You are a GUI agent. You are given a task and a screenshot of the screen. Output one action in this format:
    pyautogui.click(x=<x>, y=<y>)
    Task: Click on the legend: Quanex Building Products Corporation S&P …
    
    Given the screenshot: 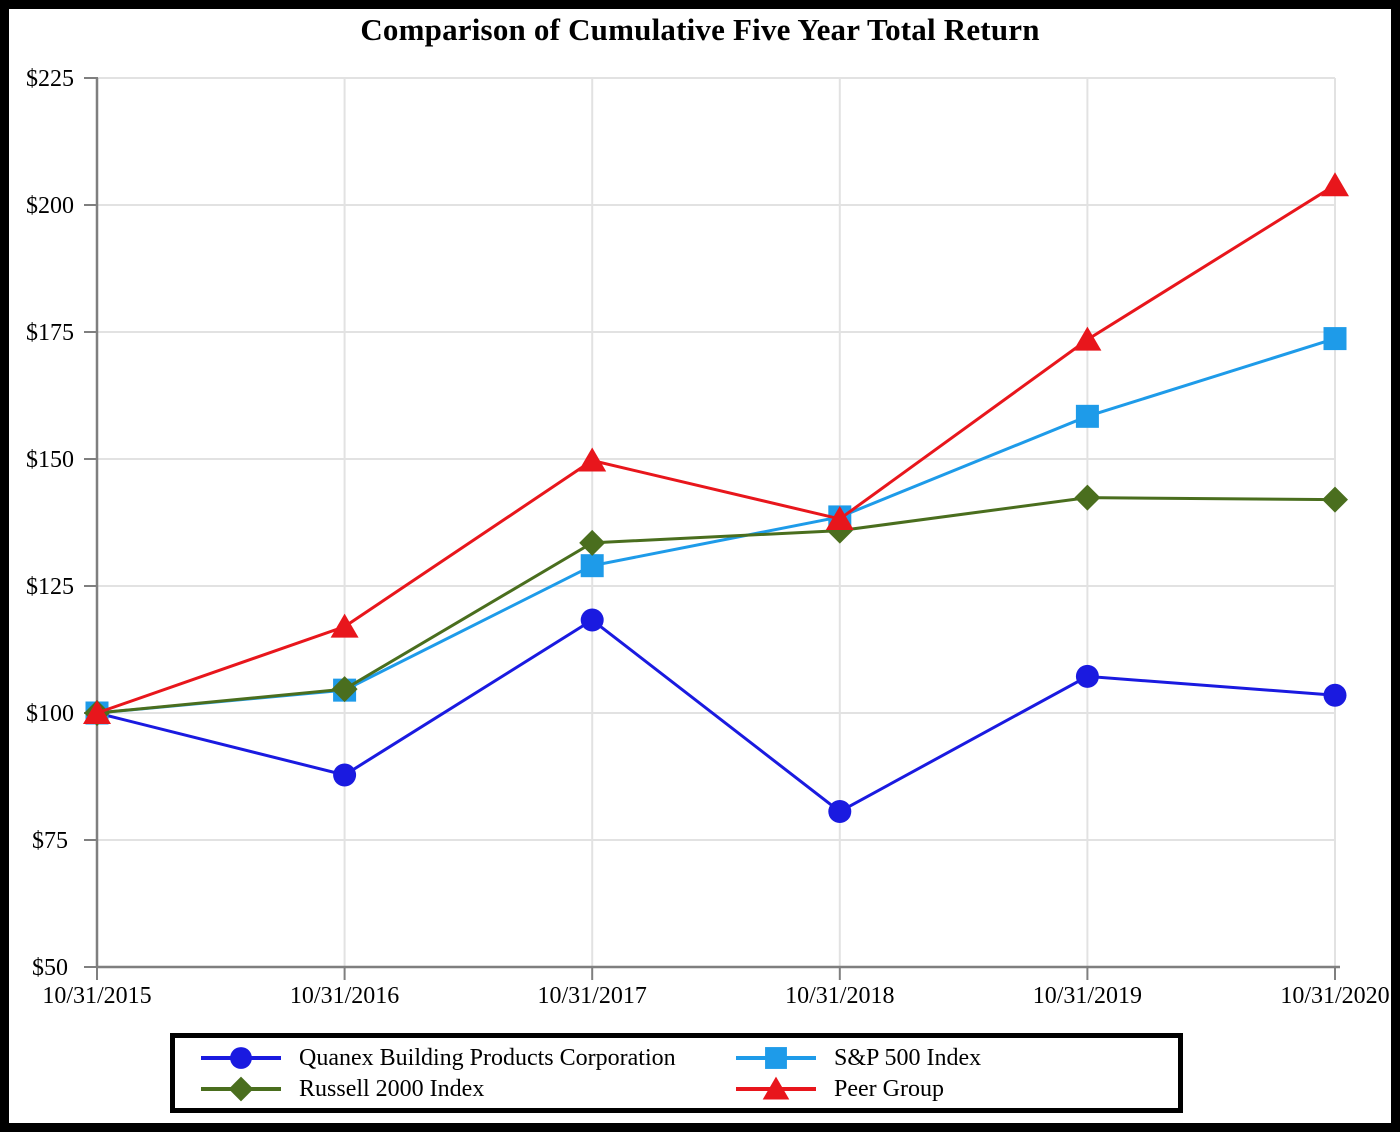 What is the action you would take?
    pyautogui.click(x=676, y=1073)
    